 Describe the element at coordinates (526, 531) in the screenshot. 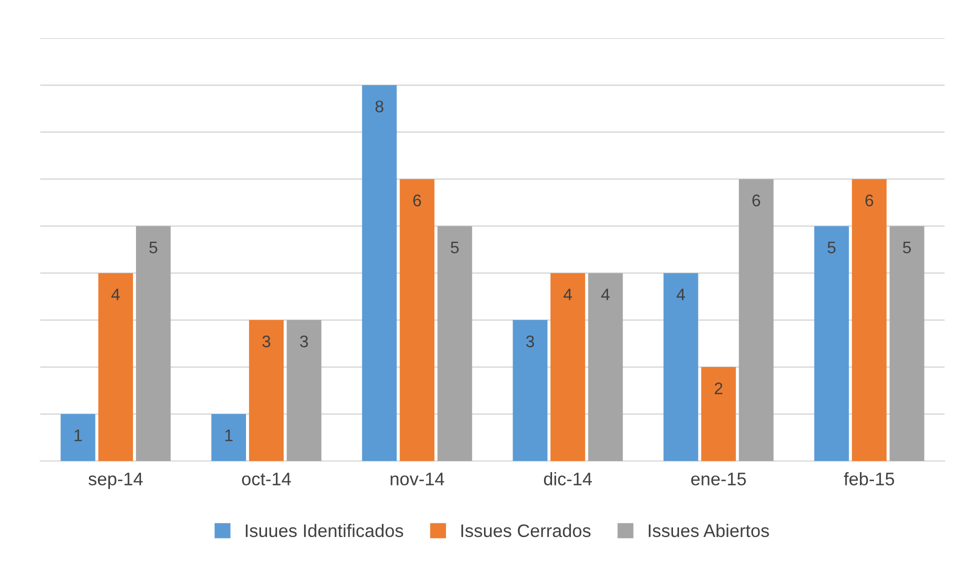

I see `legend-label: Issues Cerrados` at that location.